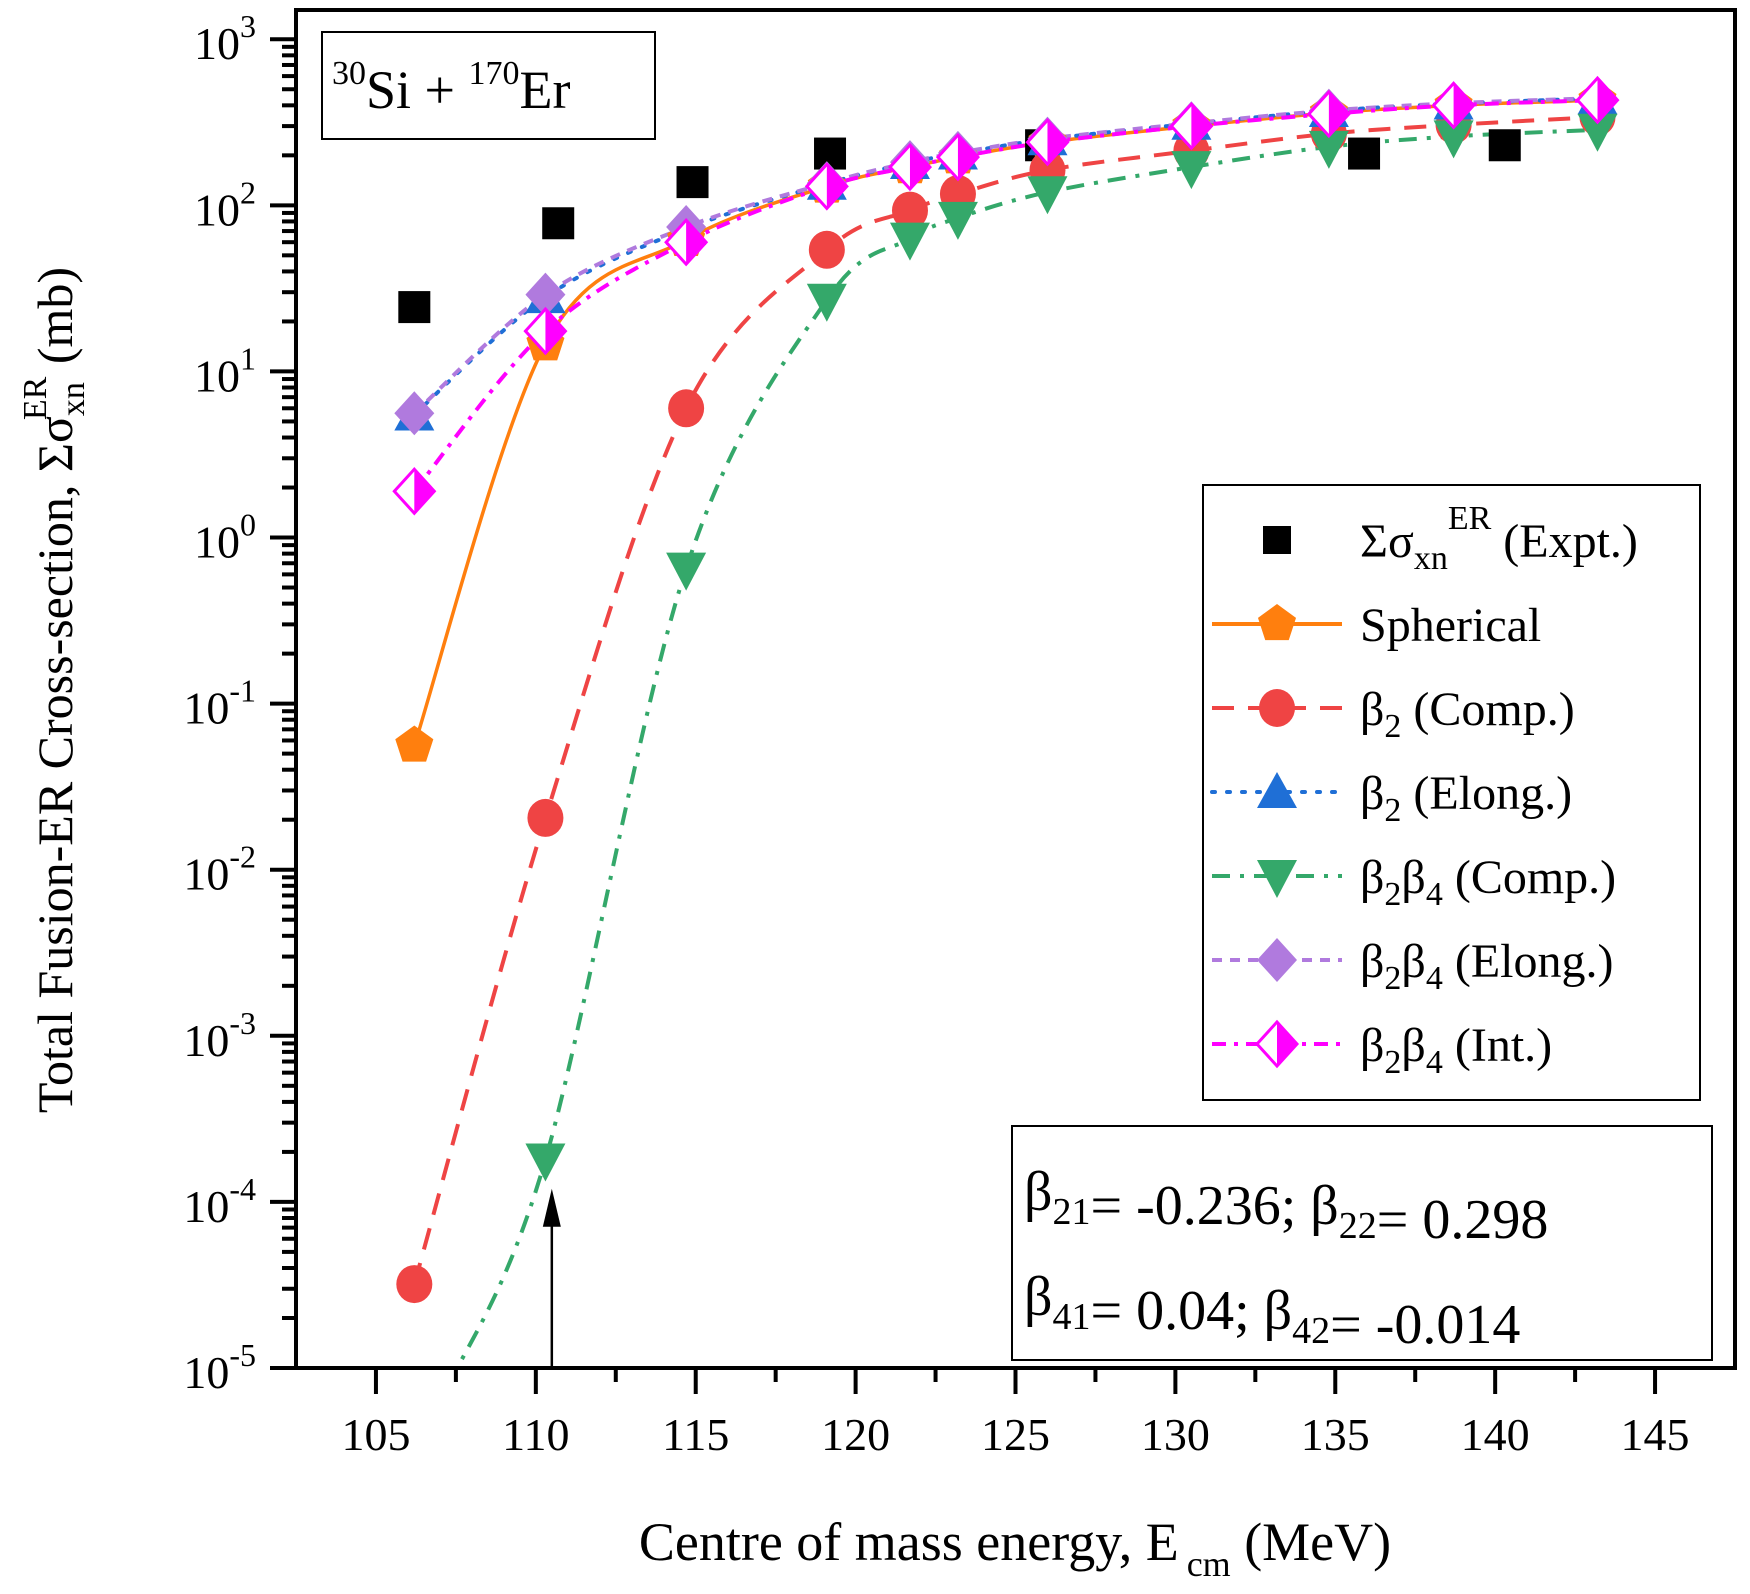 Image resolution: width=1750 pixels, height=1594 pixels. What do you see at coordinates (1335, 1434) in the screenshot?
I see `x-tick-label: 135` at bounding box center [1335, 1434].